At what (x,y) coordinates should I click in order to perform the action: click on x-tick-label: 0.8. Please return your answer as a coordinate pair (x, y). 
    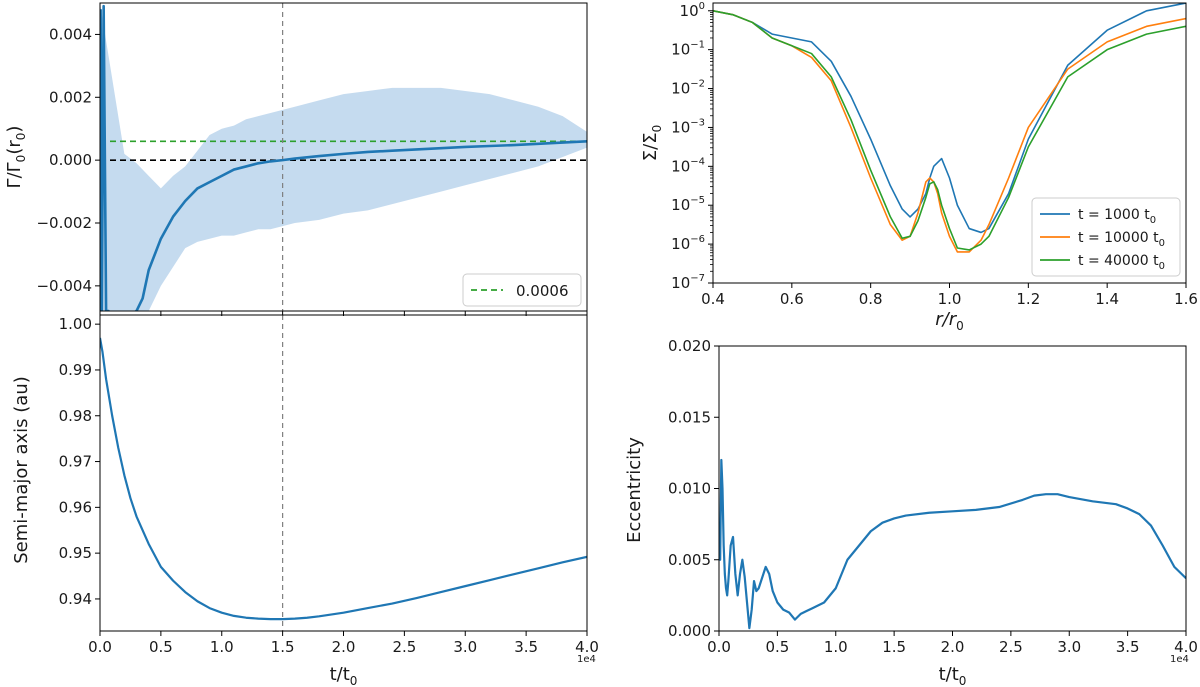
    Looking at the image, I should click on (871, 299).